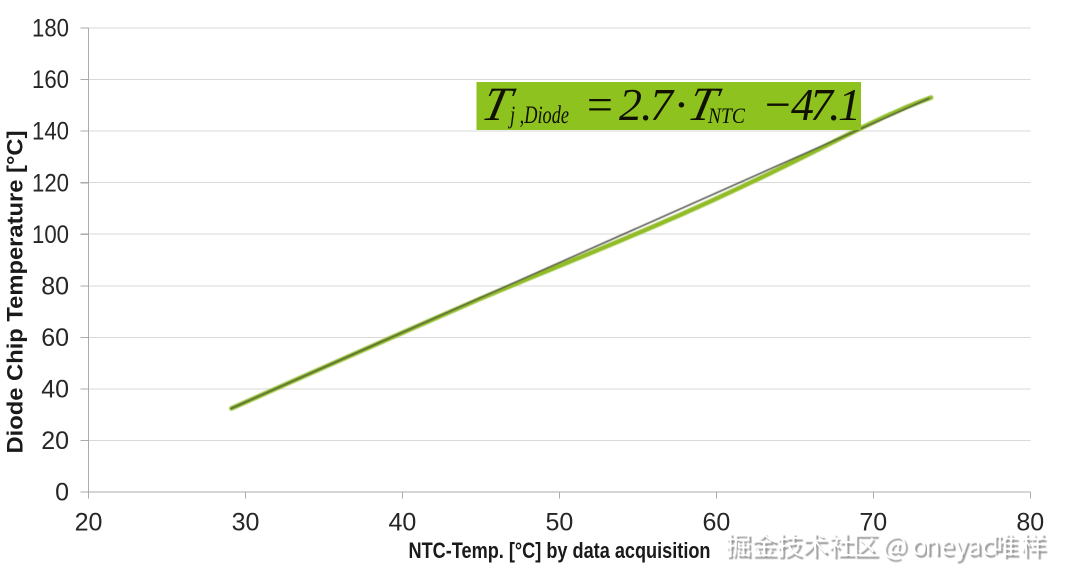  I want to click on svg-text: 4, so click(802, 104).